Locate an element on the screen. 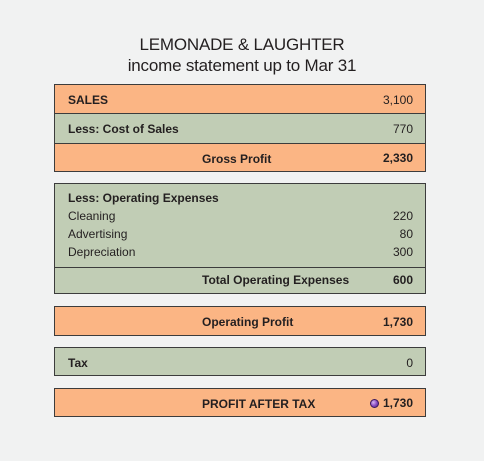 Image resolution: width=484 pixels, height=461 pixels. gross-profit-label: Gross Profit is located at coordinates (237, 159).